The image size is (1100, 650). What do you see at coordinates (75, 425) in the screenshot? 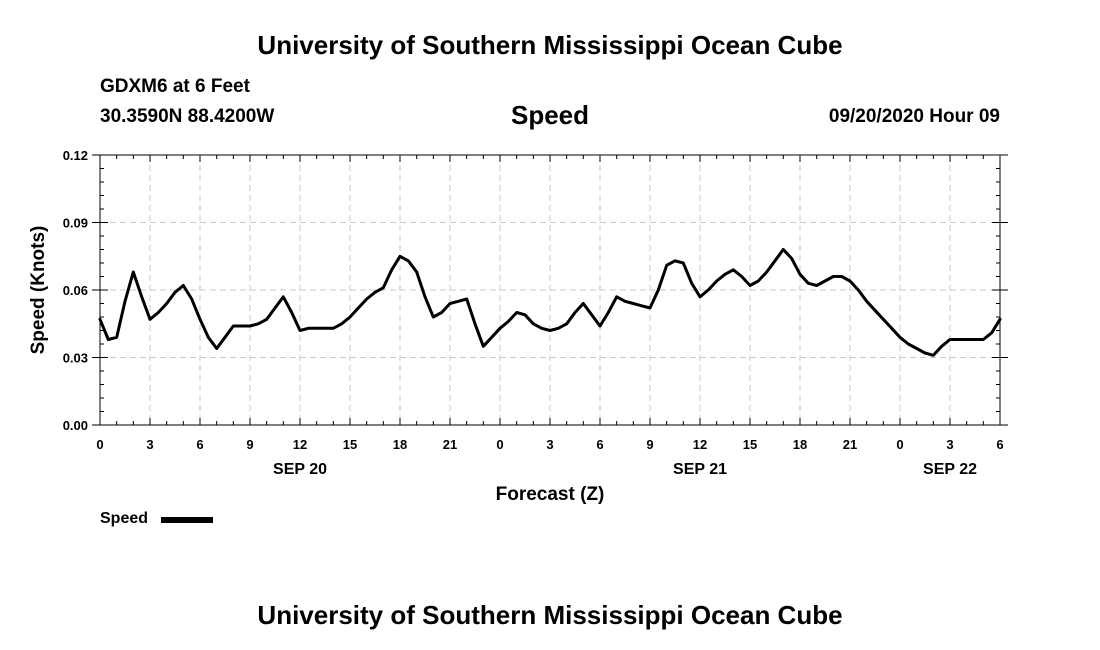
I see `y-tick-label: 0.00` at bounding box center [75, 425].